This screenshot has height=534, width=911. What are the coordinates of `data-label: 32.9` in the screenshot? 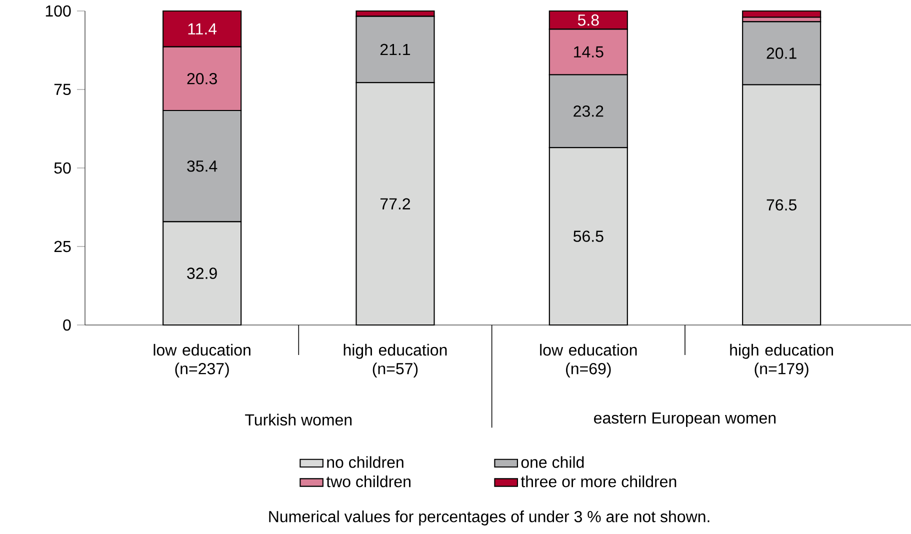 It's located at (202, 273).